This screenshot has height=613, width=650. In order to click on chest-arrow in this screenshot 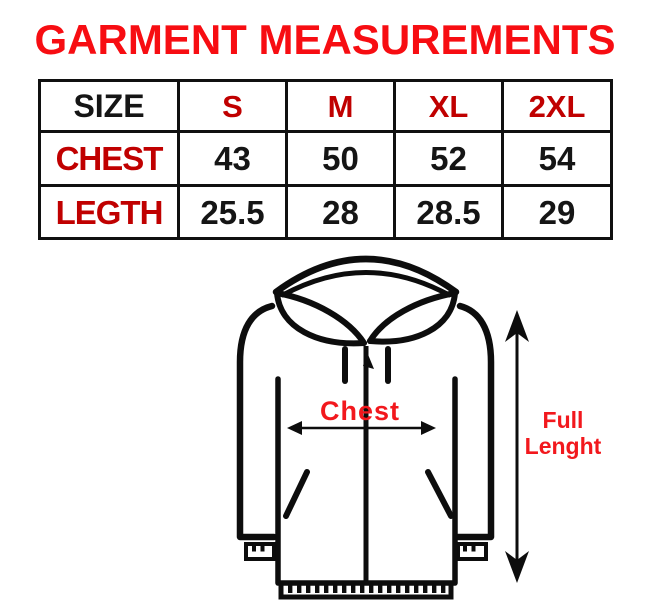, I will do `click(361, 428)`.